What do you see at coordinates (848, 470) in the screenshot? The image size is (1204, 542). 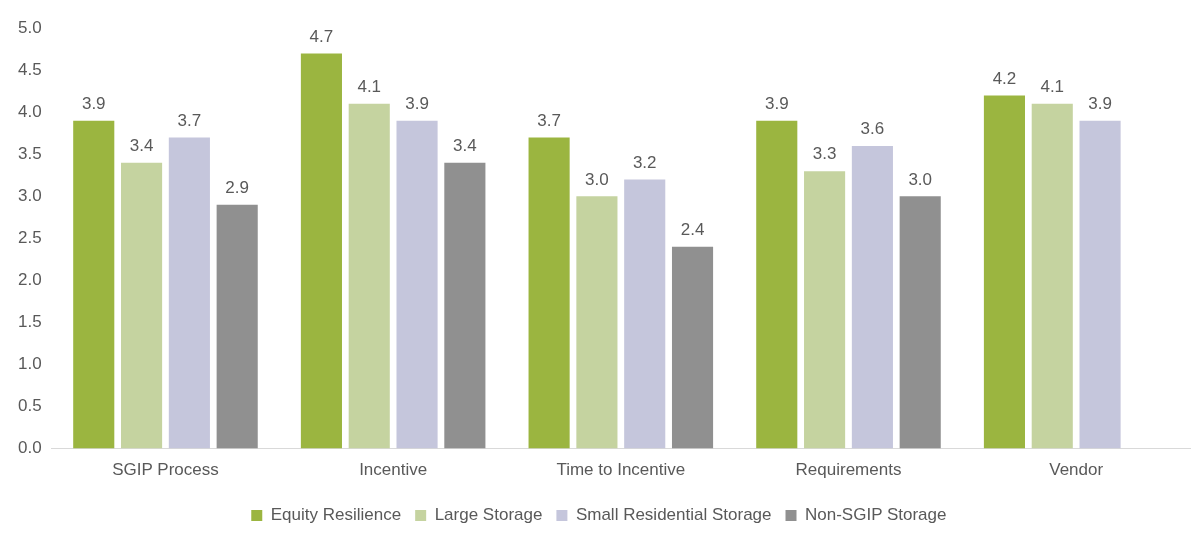 I see `x-tick-label: Requirements` at bounding box center [848, 470].